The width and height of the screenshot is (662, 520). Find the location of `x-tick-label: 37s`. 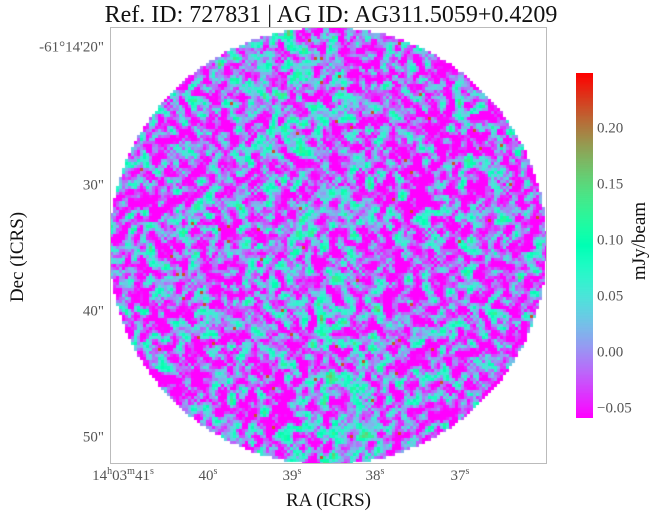

x-tick-label: 37s is located at coordinates (460, 475).